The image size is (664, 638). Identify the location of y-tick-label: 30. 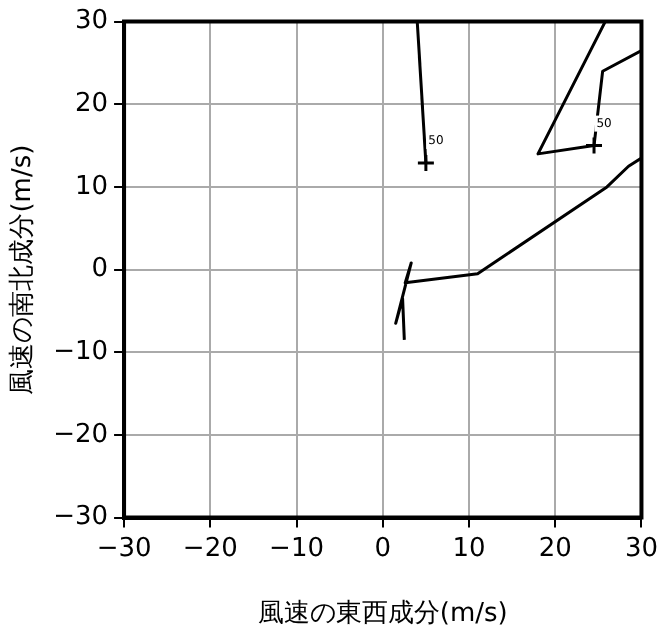
(91, 21).